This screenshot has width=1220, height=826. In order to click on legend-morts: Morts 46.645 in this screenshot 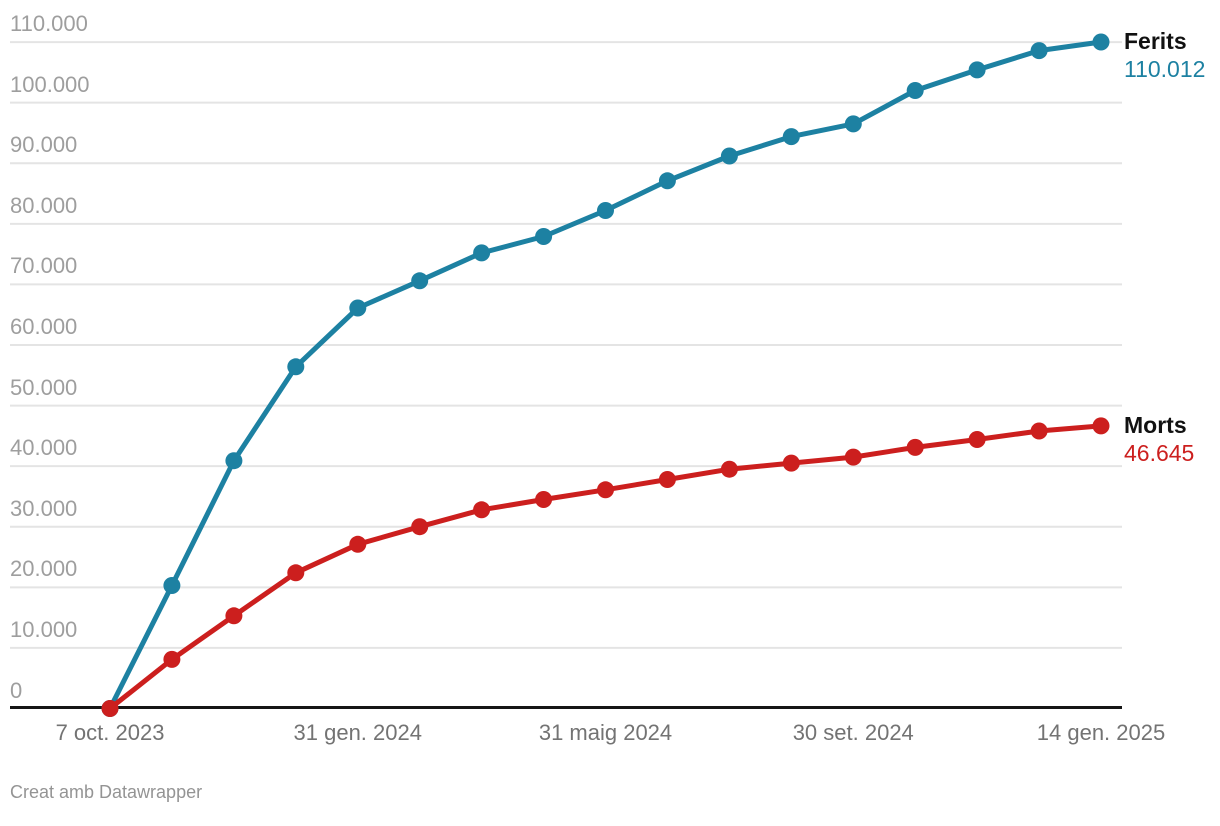, I will do `click(1159, 439)`.